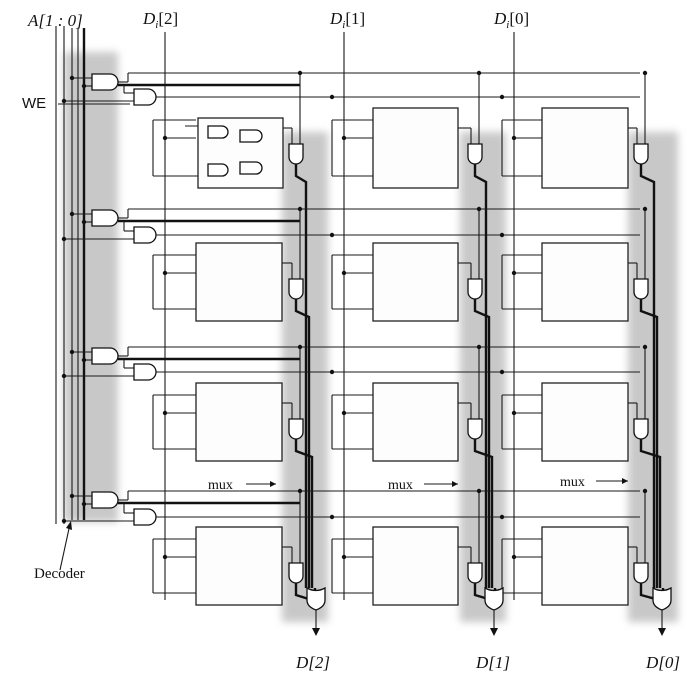 The image size is (698, 684). Describe the element at coordinates (160, 20) in the screenshot. I see `data-in-label-2: Di[2]` at that location.